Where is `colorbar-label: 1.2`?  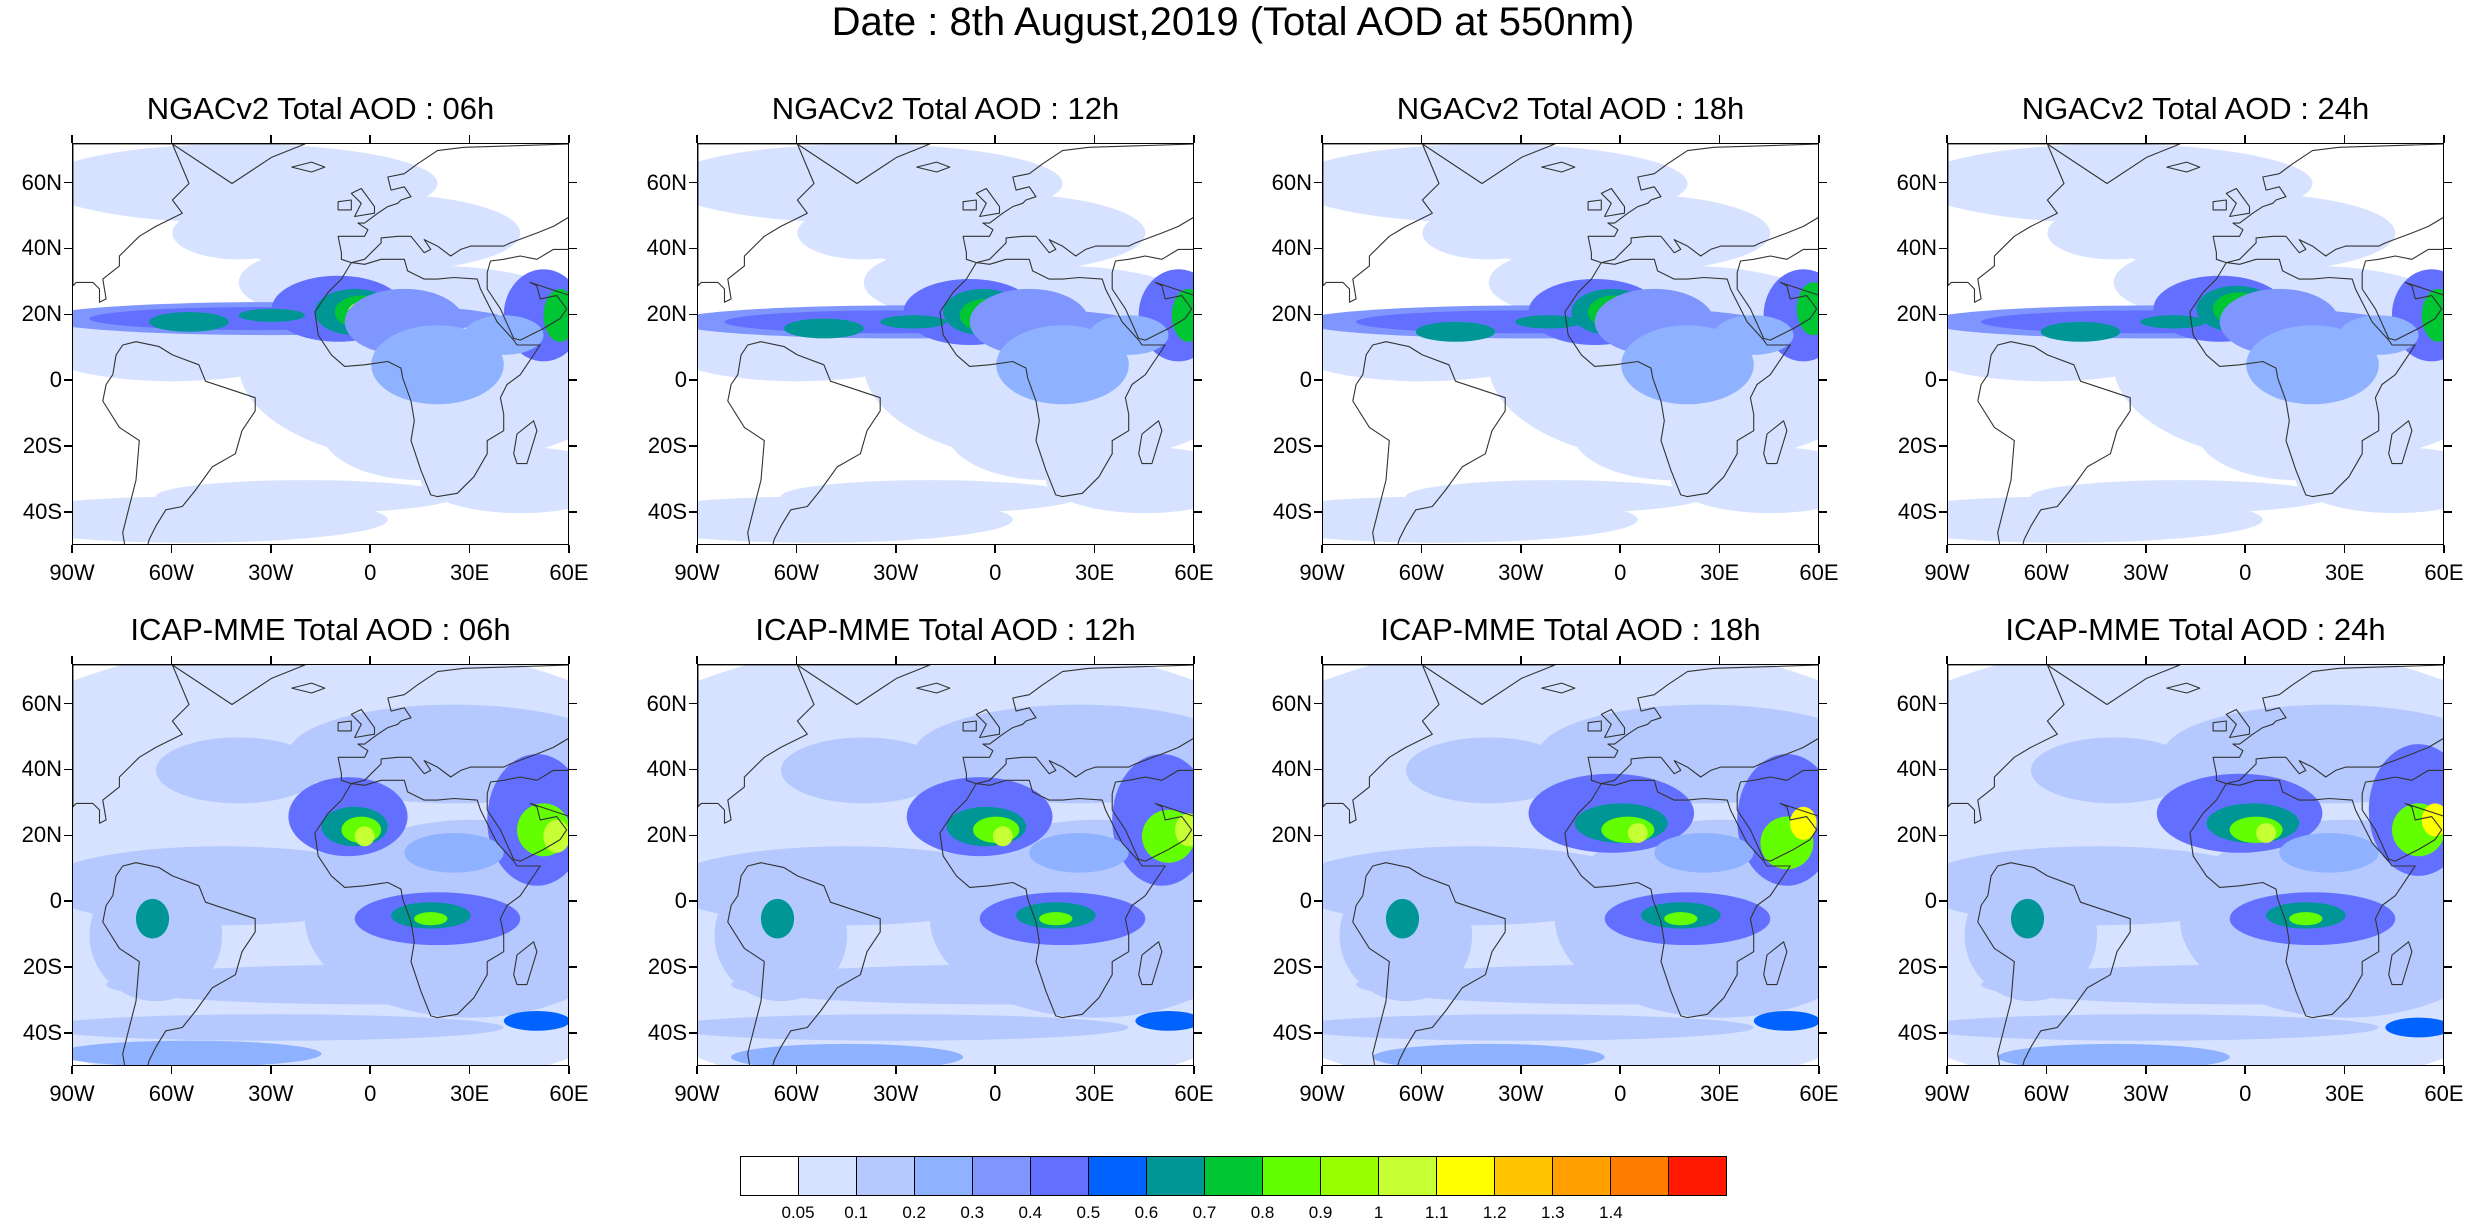
colorbar-label: 1.2 is located at coordinates (1494, 1212).